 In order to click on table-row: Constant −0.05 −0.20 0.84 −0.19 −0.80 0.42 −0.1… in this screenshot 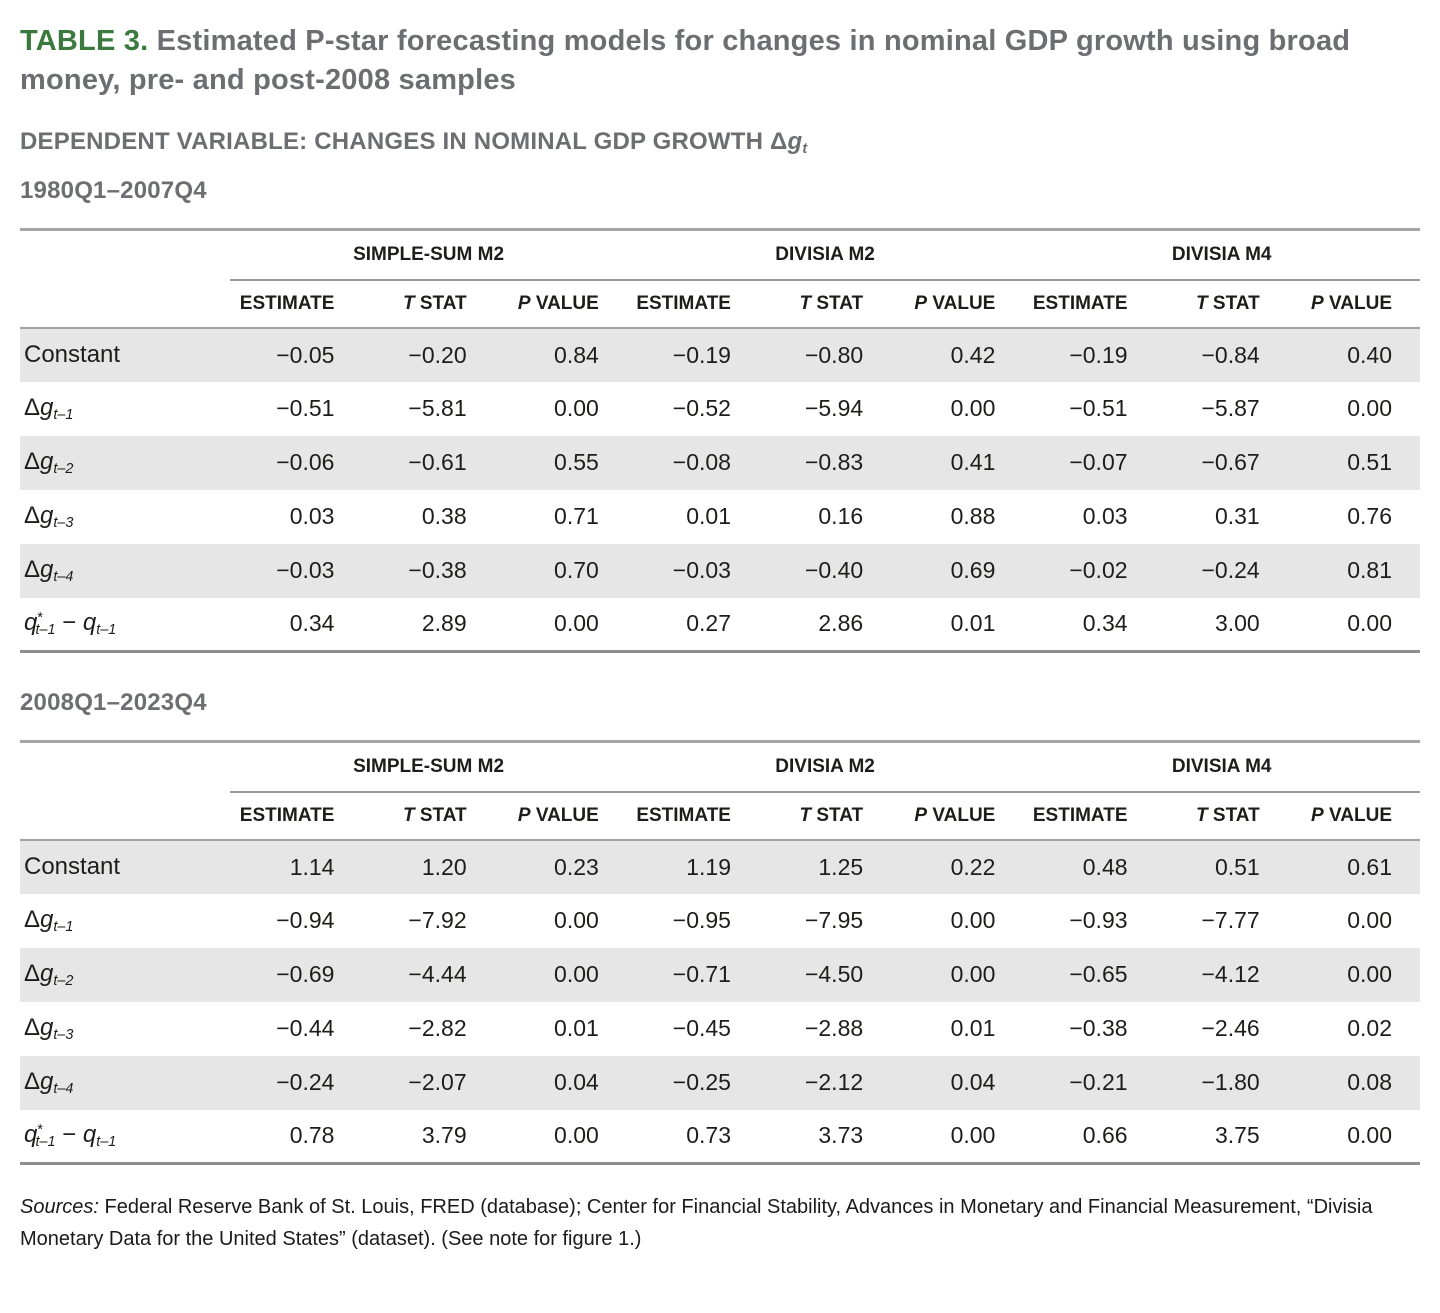, I will do `click(720, 354)`.